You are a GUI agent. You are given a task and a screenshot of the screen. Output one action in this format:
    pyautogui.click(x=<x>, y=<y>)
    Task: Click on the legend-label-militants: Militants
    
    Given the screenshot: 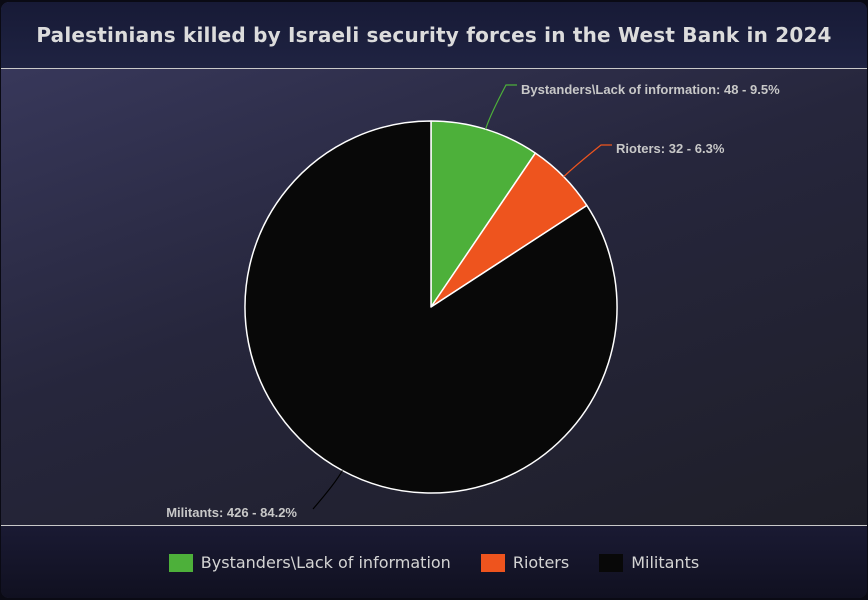 What is the action you would take?
    pyautogui.click(x=665, y=562)
    